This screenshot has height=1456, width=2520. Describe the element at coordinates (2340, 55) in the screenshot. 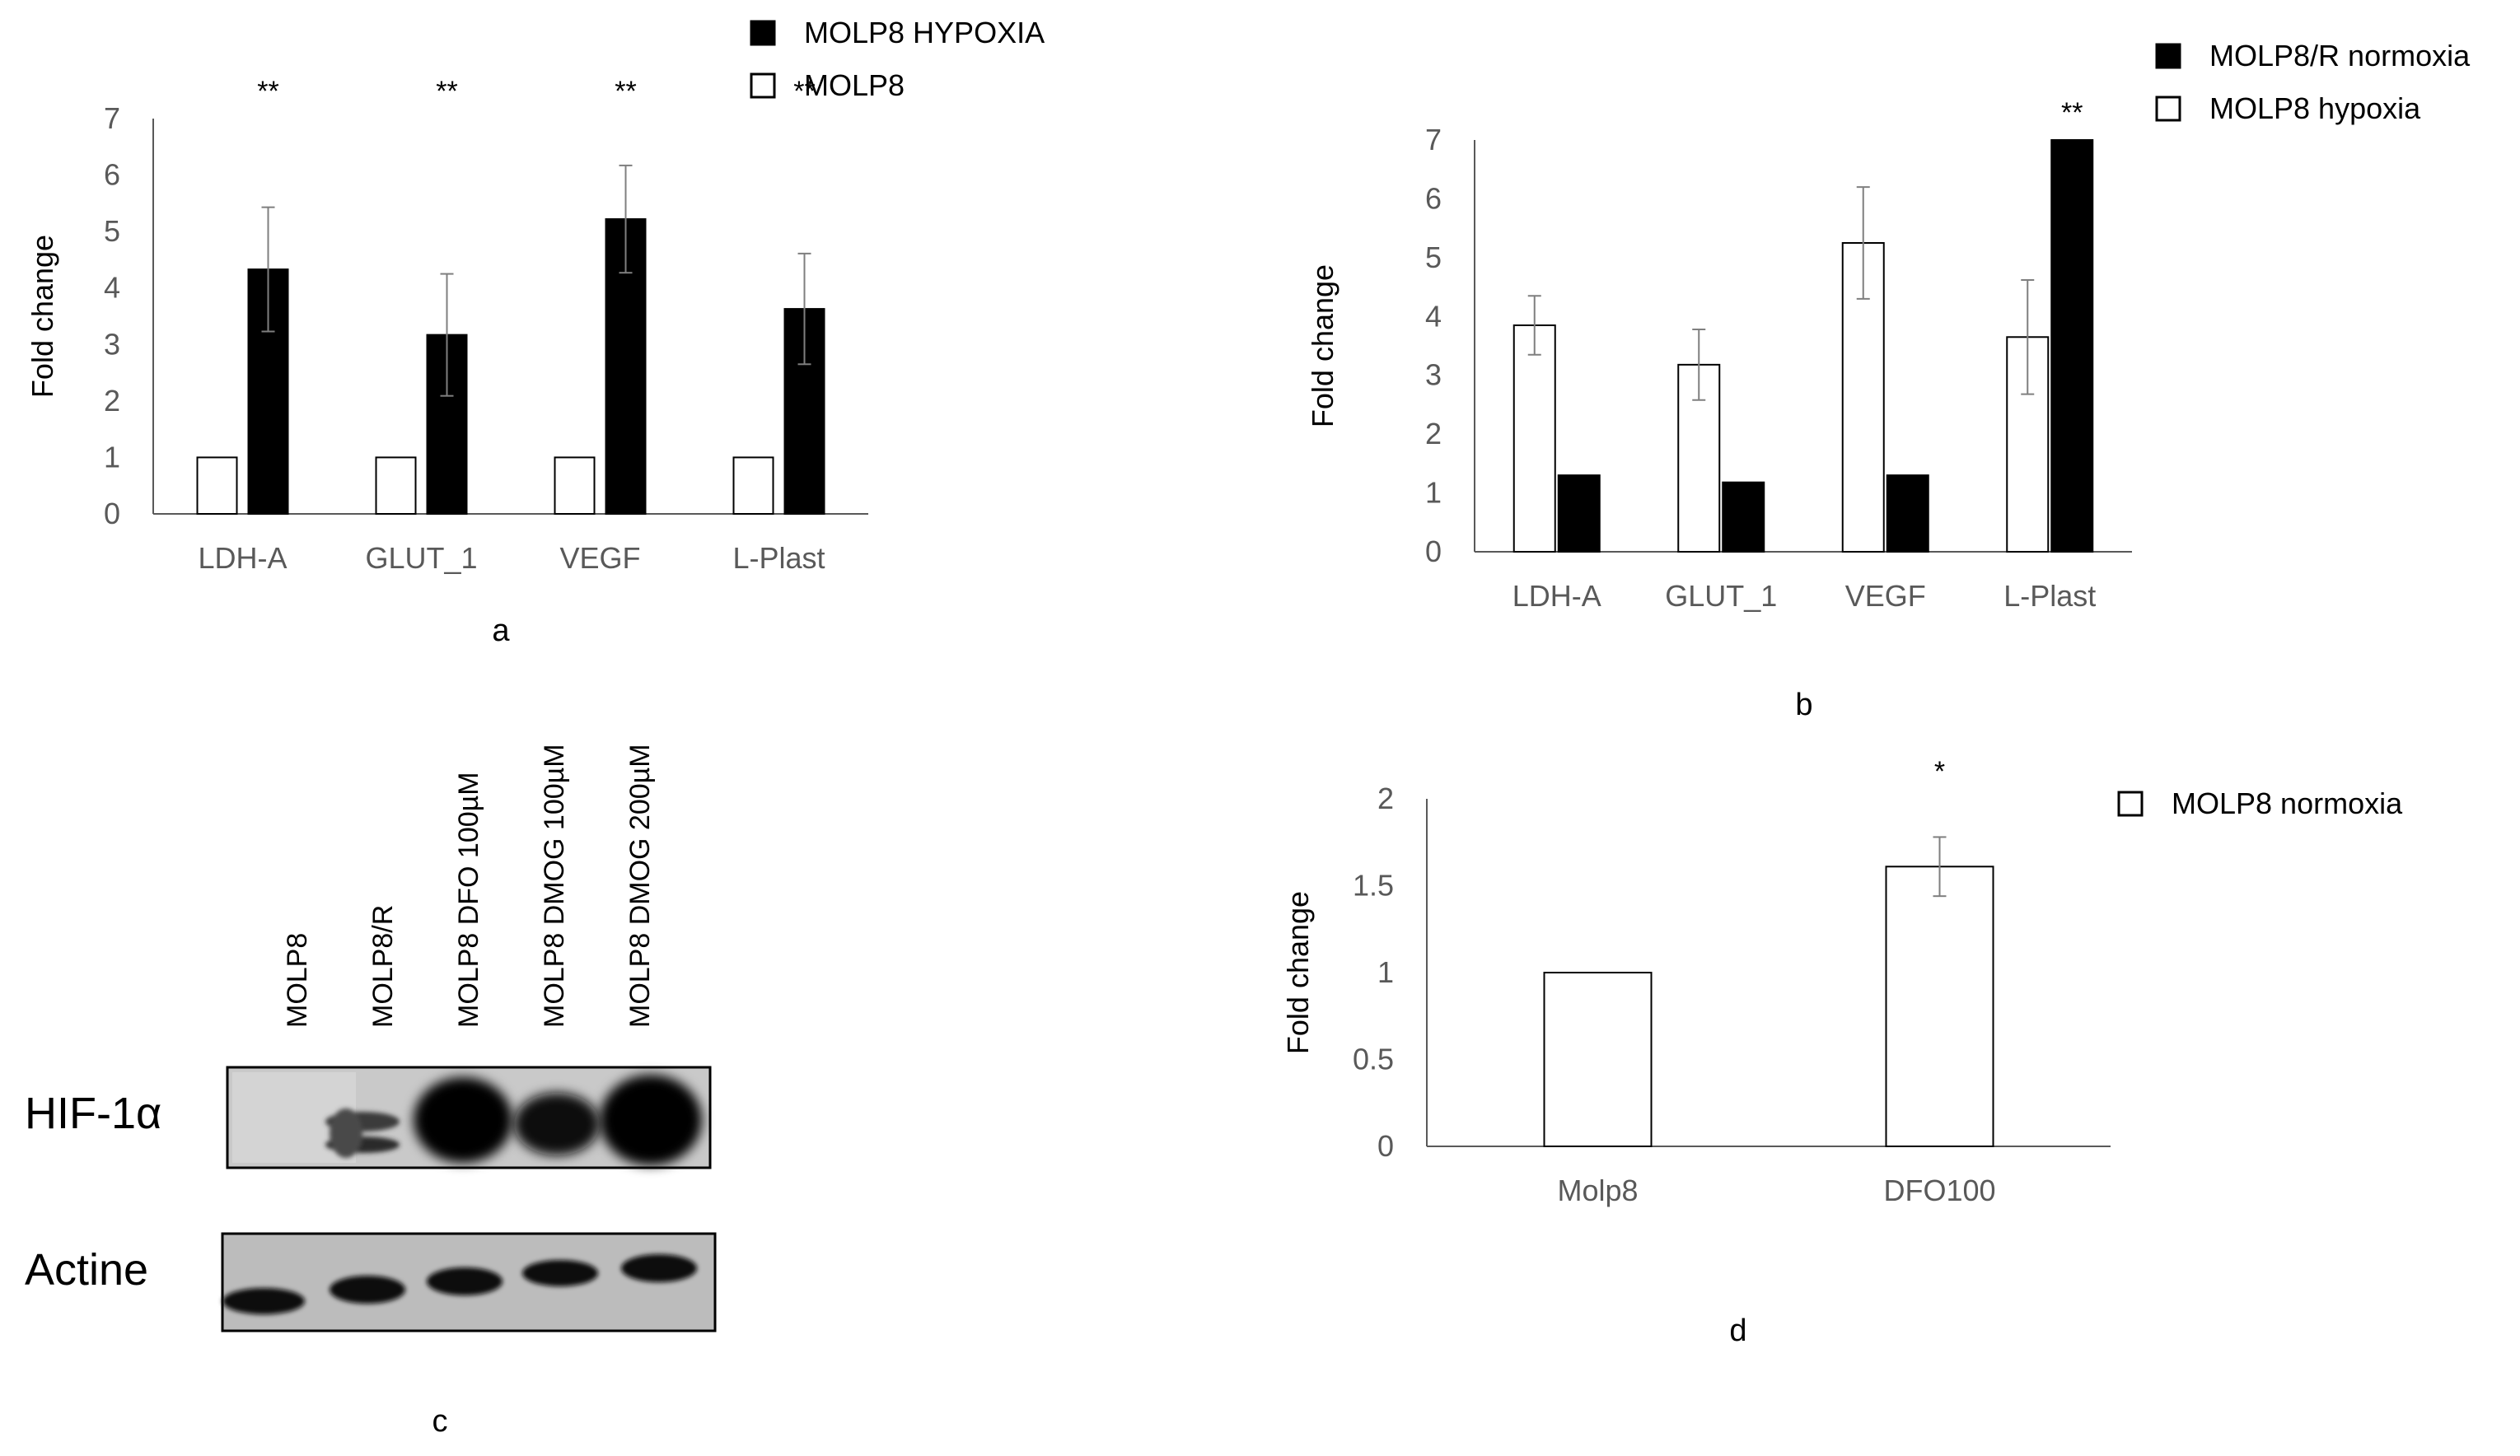

I see `legend-label: MOLP8/R normoxia` at that location.